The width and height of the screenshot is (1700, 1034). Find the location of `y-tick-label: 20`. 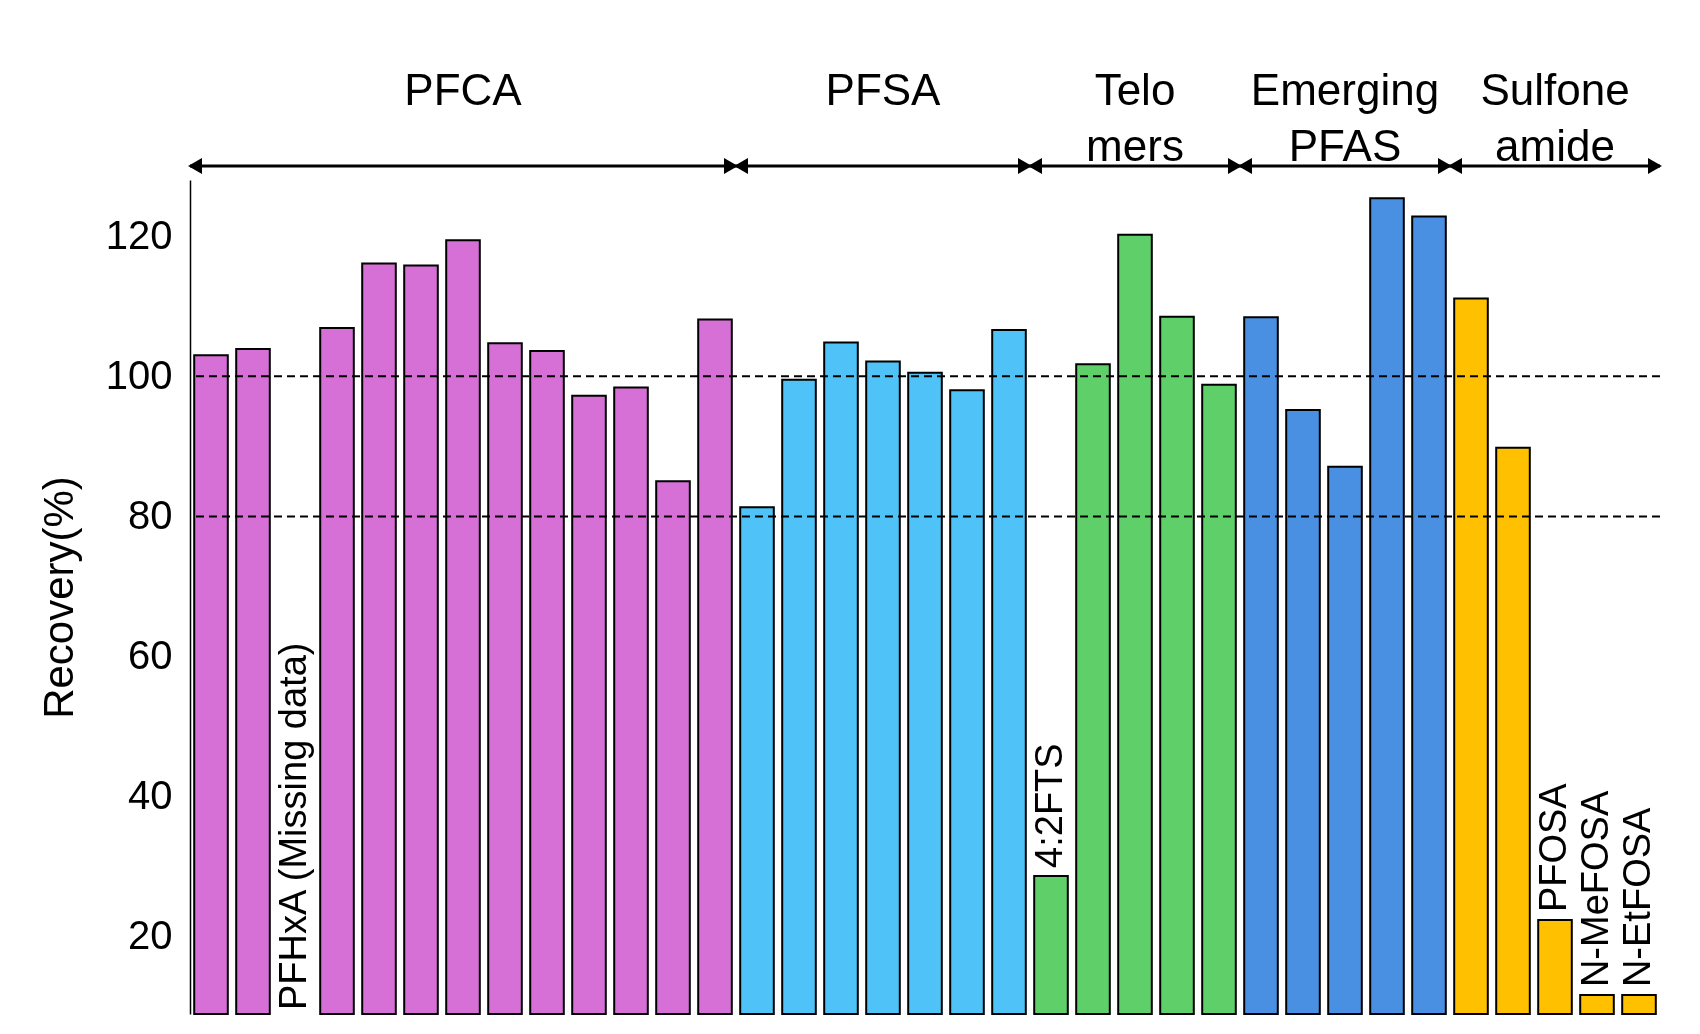

y-tick-label: 20 is located at coordinates (150, 935).